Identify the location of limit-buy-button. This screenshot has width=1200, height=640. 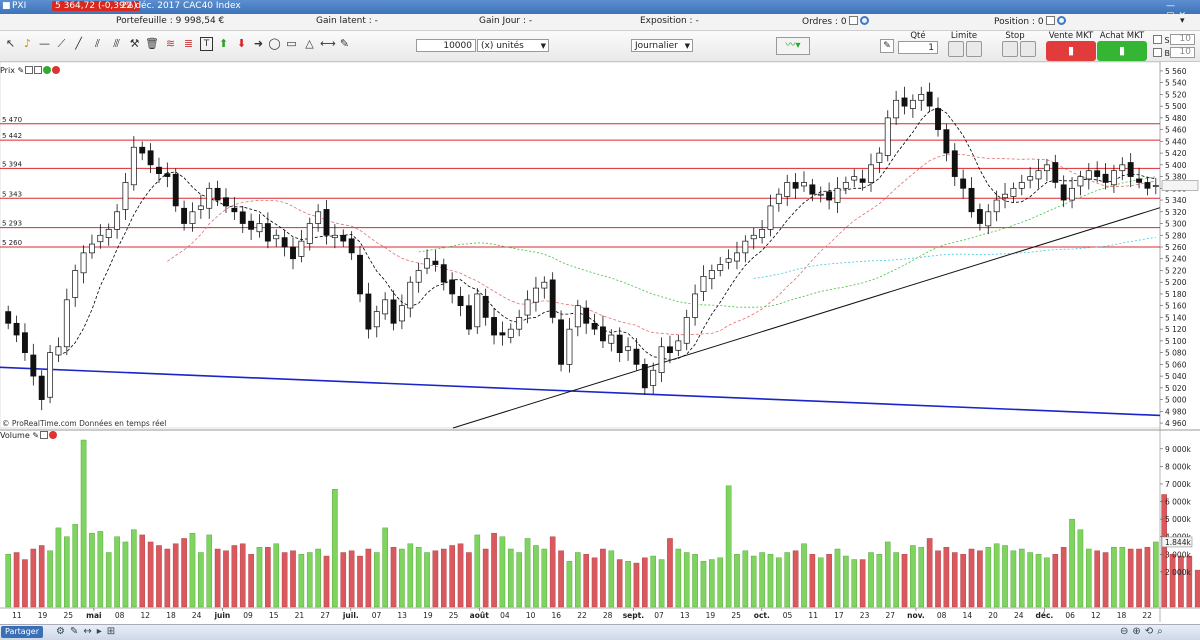
(974, 49).